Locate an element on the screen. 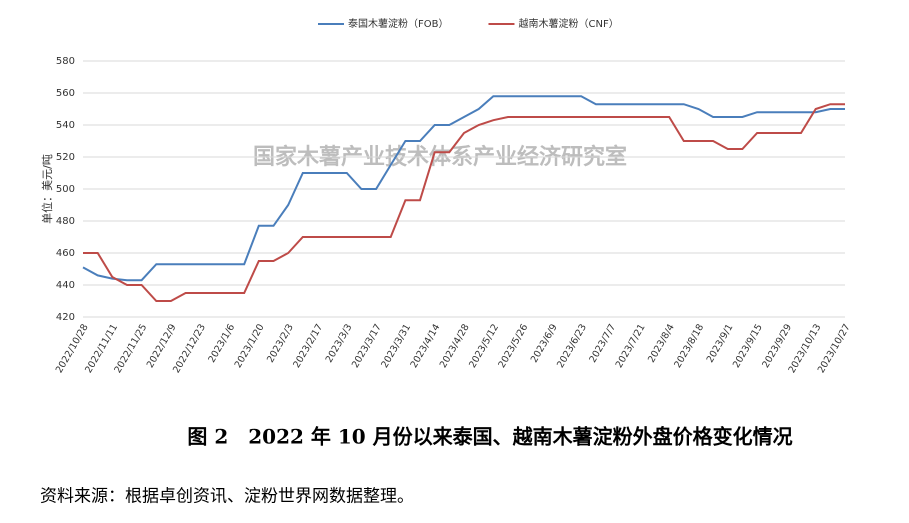 This screenshot has height=523, width=909. y-tick-label: 460 is located at coordinates (65, 253).